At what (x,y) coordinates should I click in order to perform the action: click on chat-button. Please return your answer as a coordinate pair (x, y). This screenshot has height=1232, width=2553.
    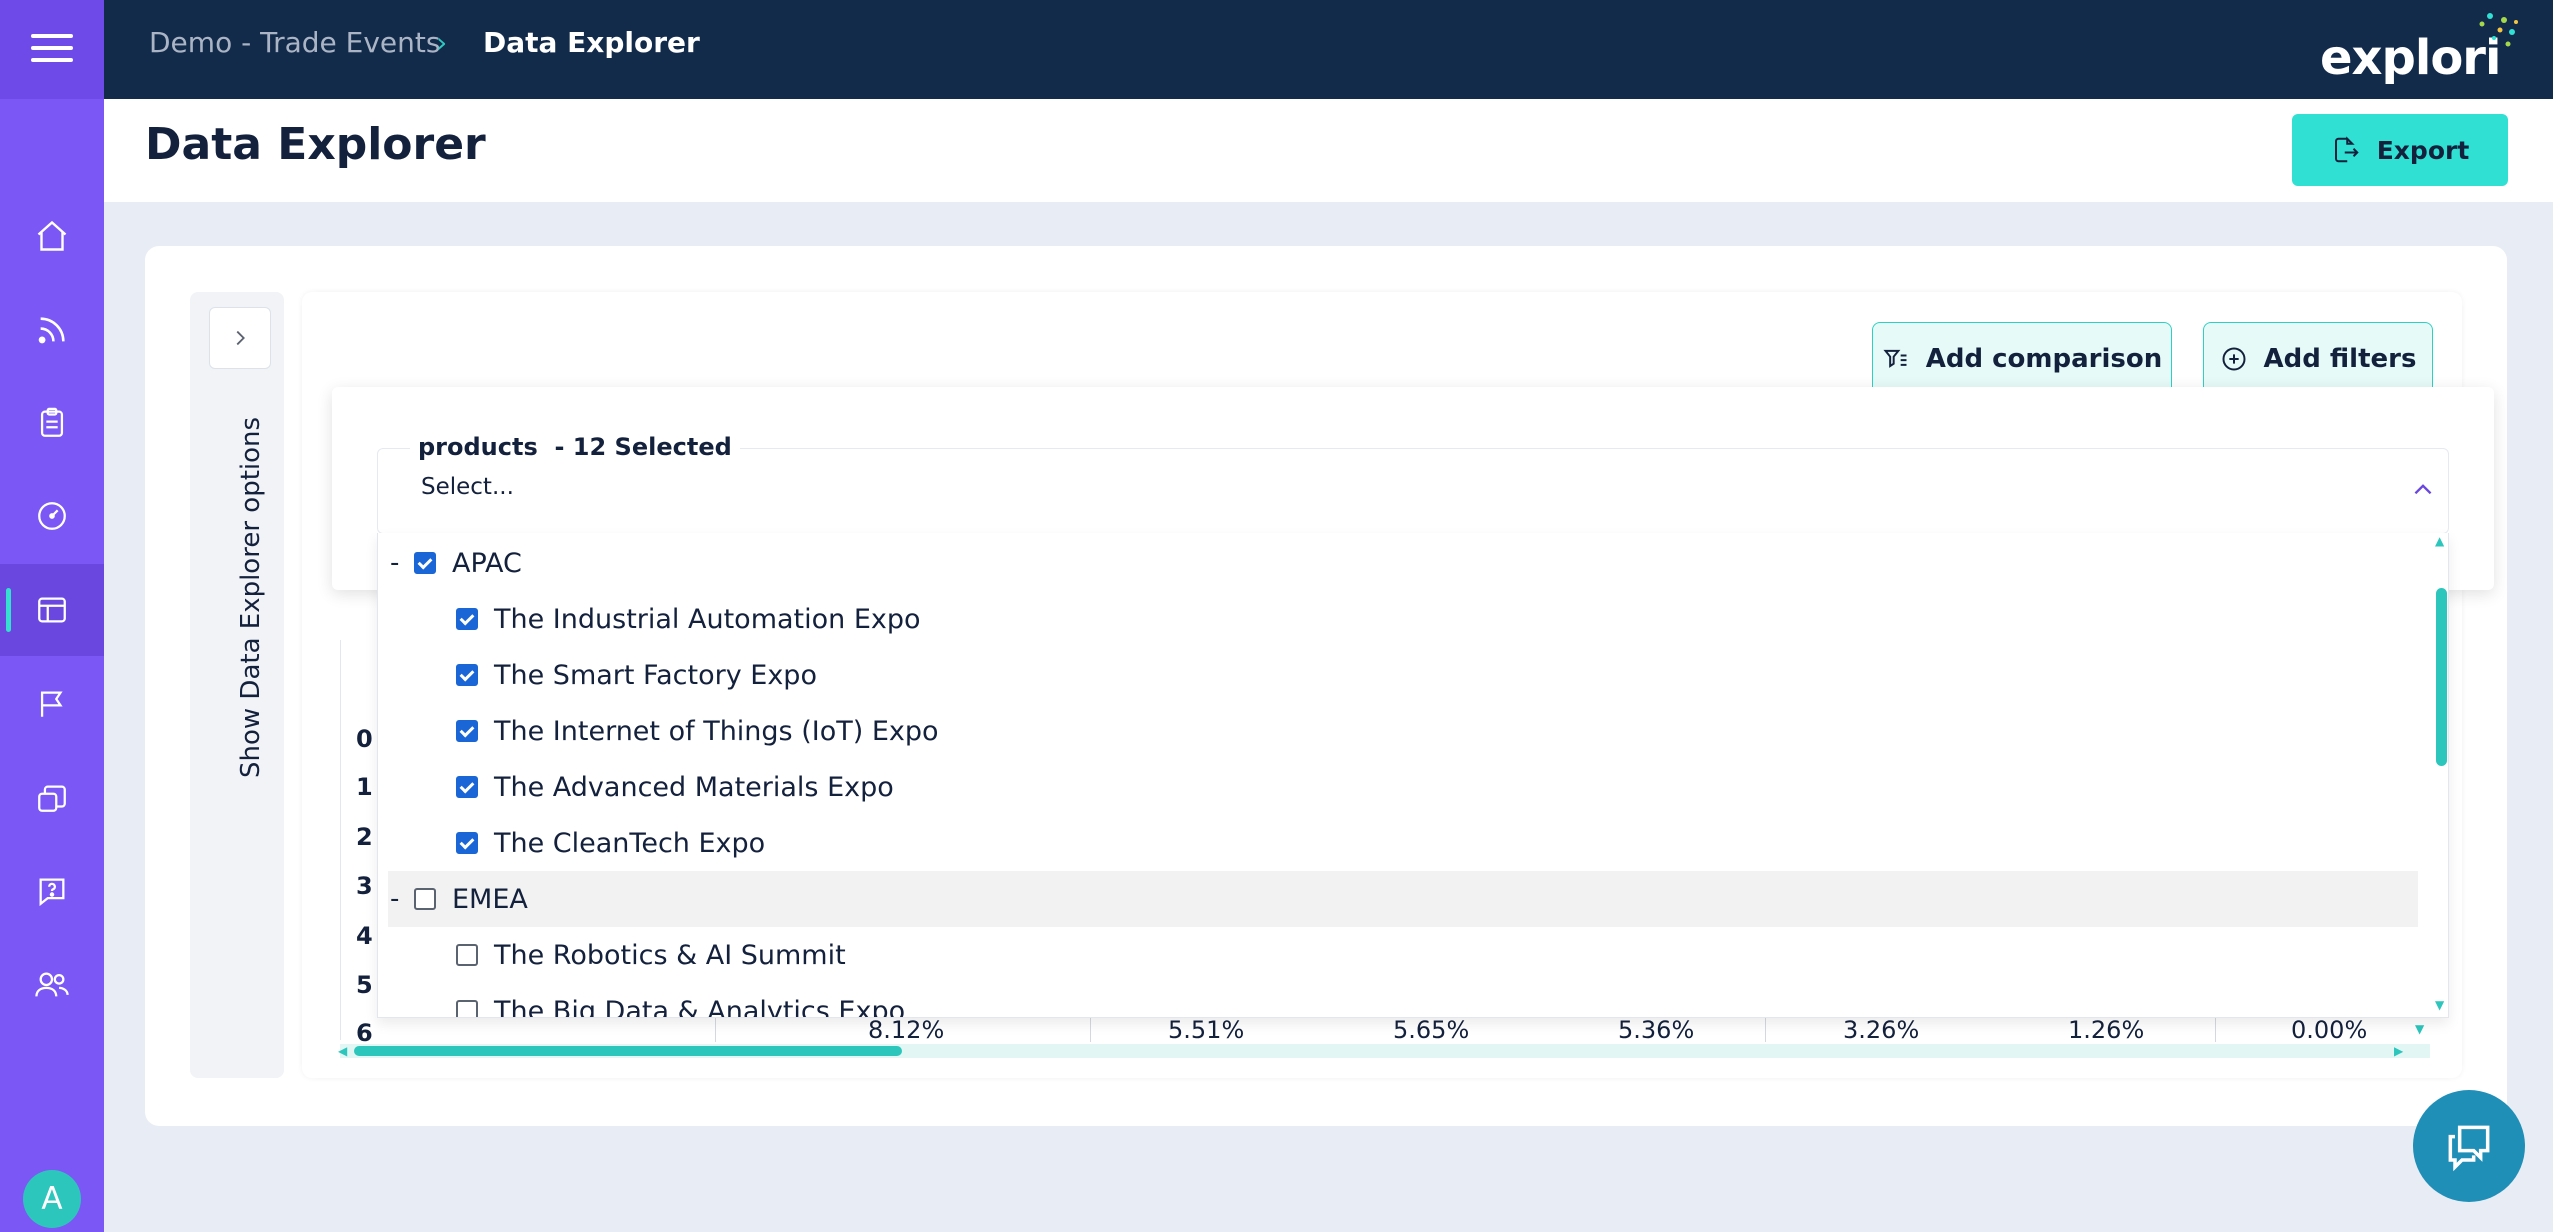
    Looking at the image, I should click on (2469, 1146).